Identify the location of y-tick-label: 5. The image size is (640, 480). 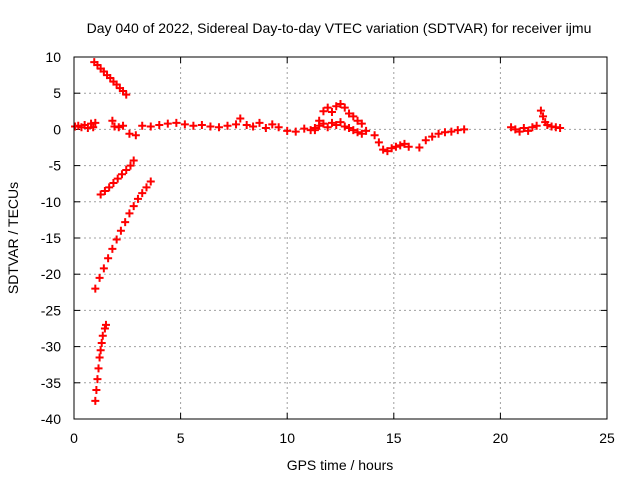
(57, 93).